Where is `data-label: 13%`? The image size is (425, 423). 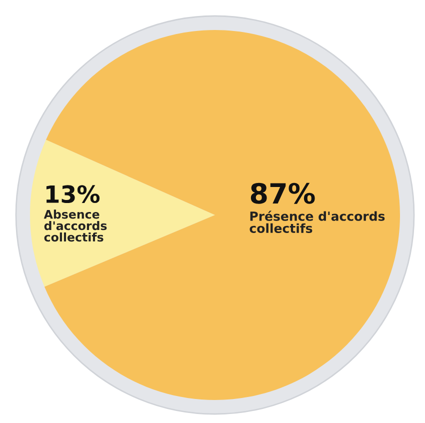 data-label: 13% is located at coordinates (73, 194).